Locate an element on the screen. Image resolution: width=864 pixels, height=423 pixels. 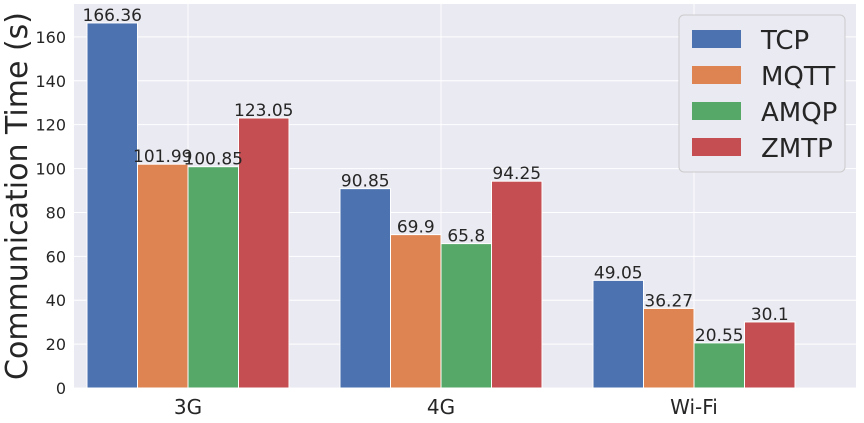
legend-label: MQTT is located at coordinates (798, 77).